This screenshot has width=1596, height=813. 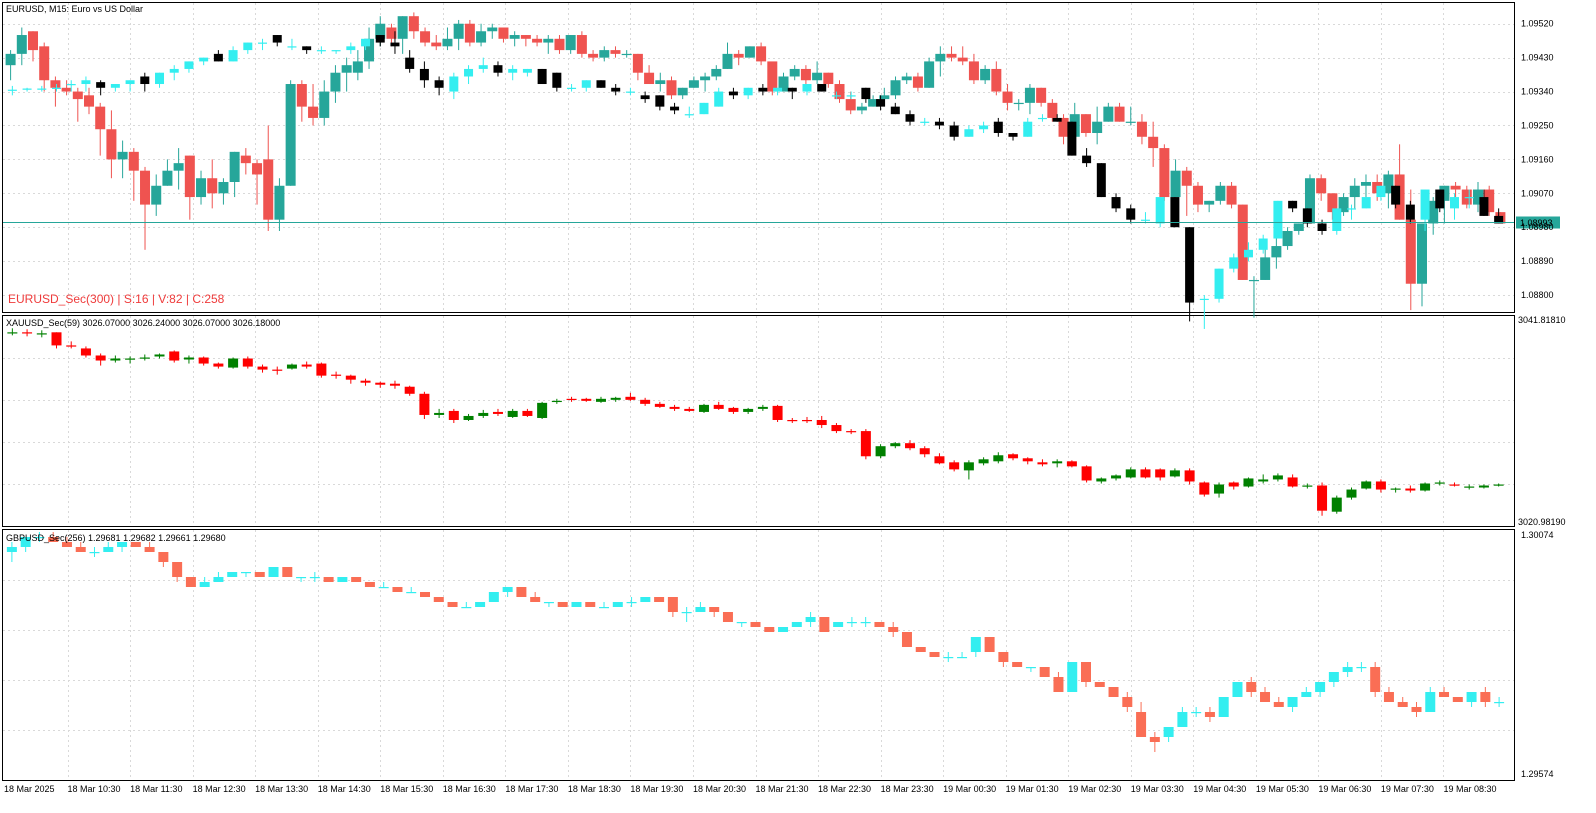 What do you see at coordinates (1542, 320) in the screenshot?
I see `y-tick-label: 3041.81810` at bounding box center [1542, 320].